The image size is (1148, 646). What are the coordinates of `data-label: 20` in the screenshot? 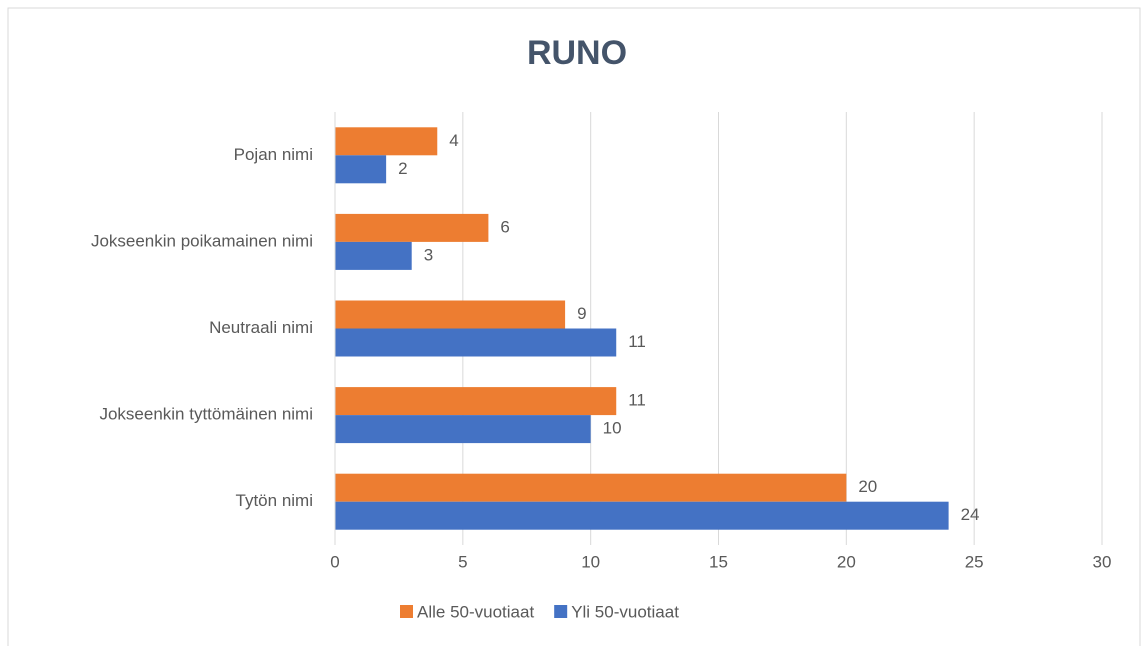 It's located at (867, 486).